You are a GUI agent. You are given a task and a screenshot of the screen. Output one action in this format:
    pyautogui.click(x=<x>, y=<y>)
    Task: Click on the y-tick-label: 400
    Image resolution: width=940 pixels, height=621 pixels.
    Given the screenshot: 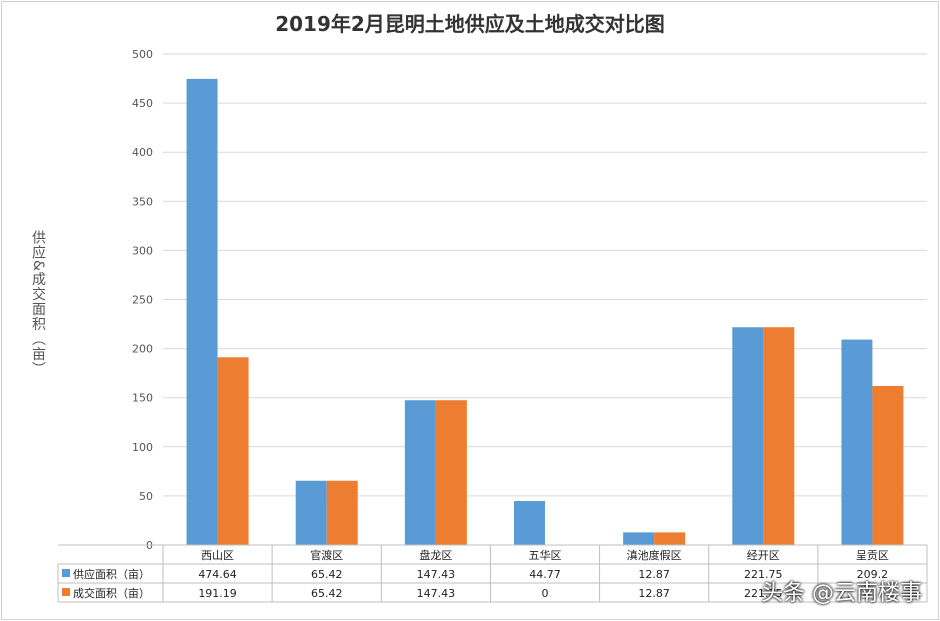 What is the action you would take?
    pyautogui.click(x=142, y=152)
    